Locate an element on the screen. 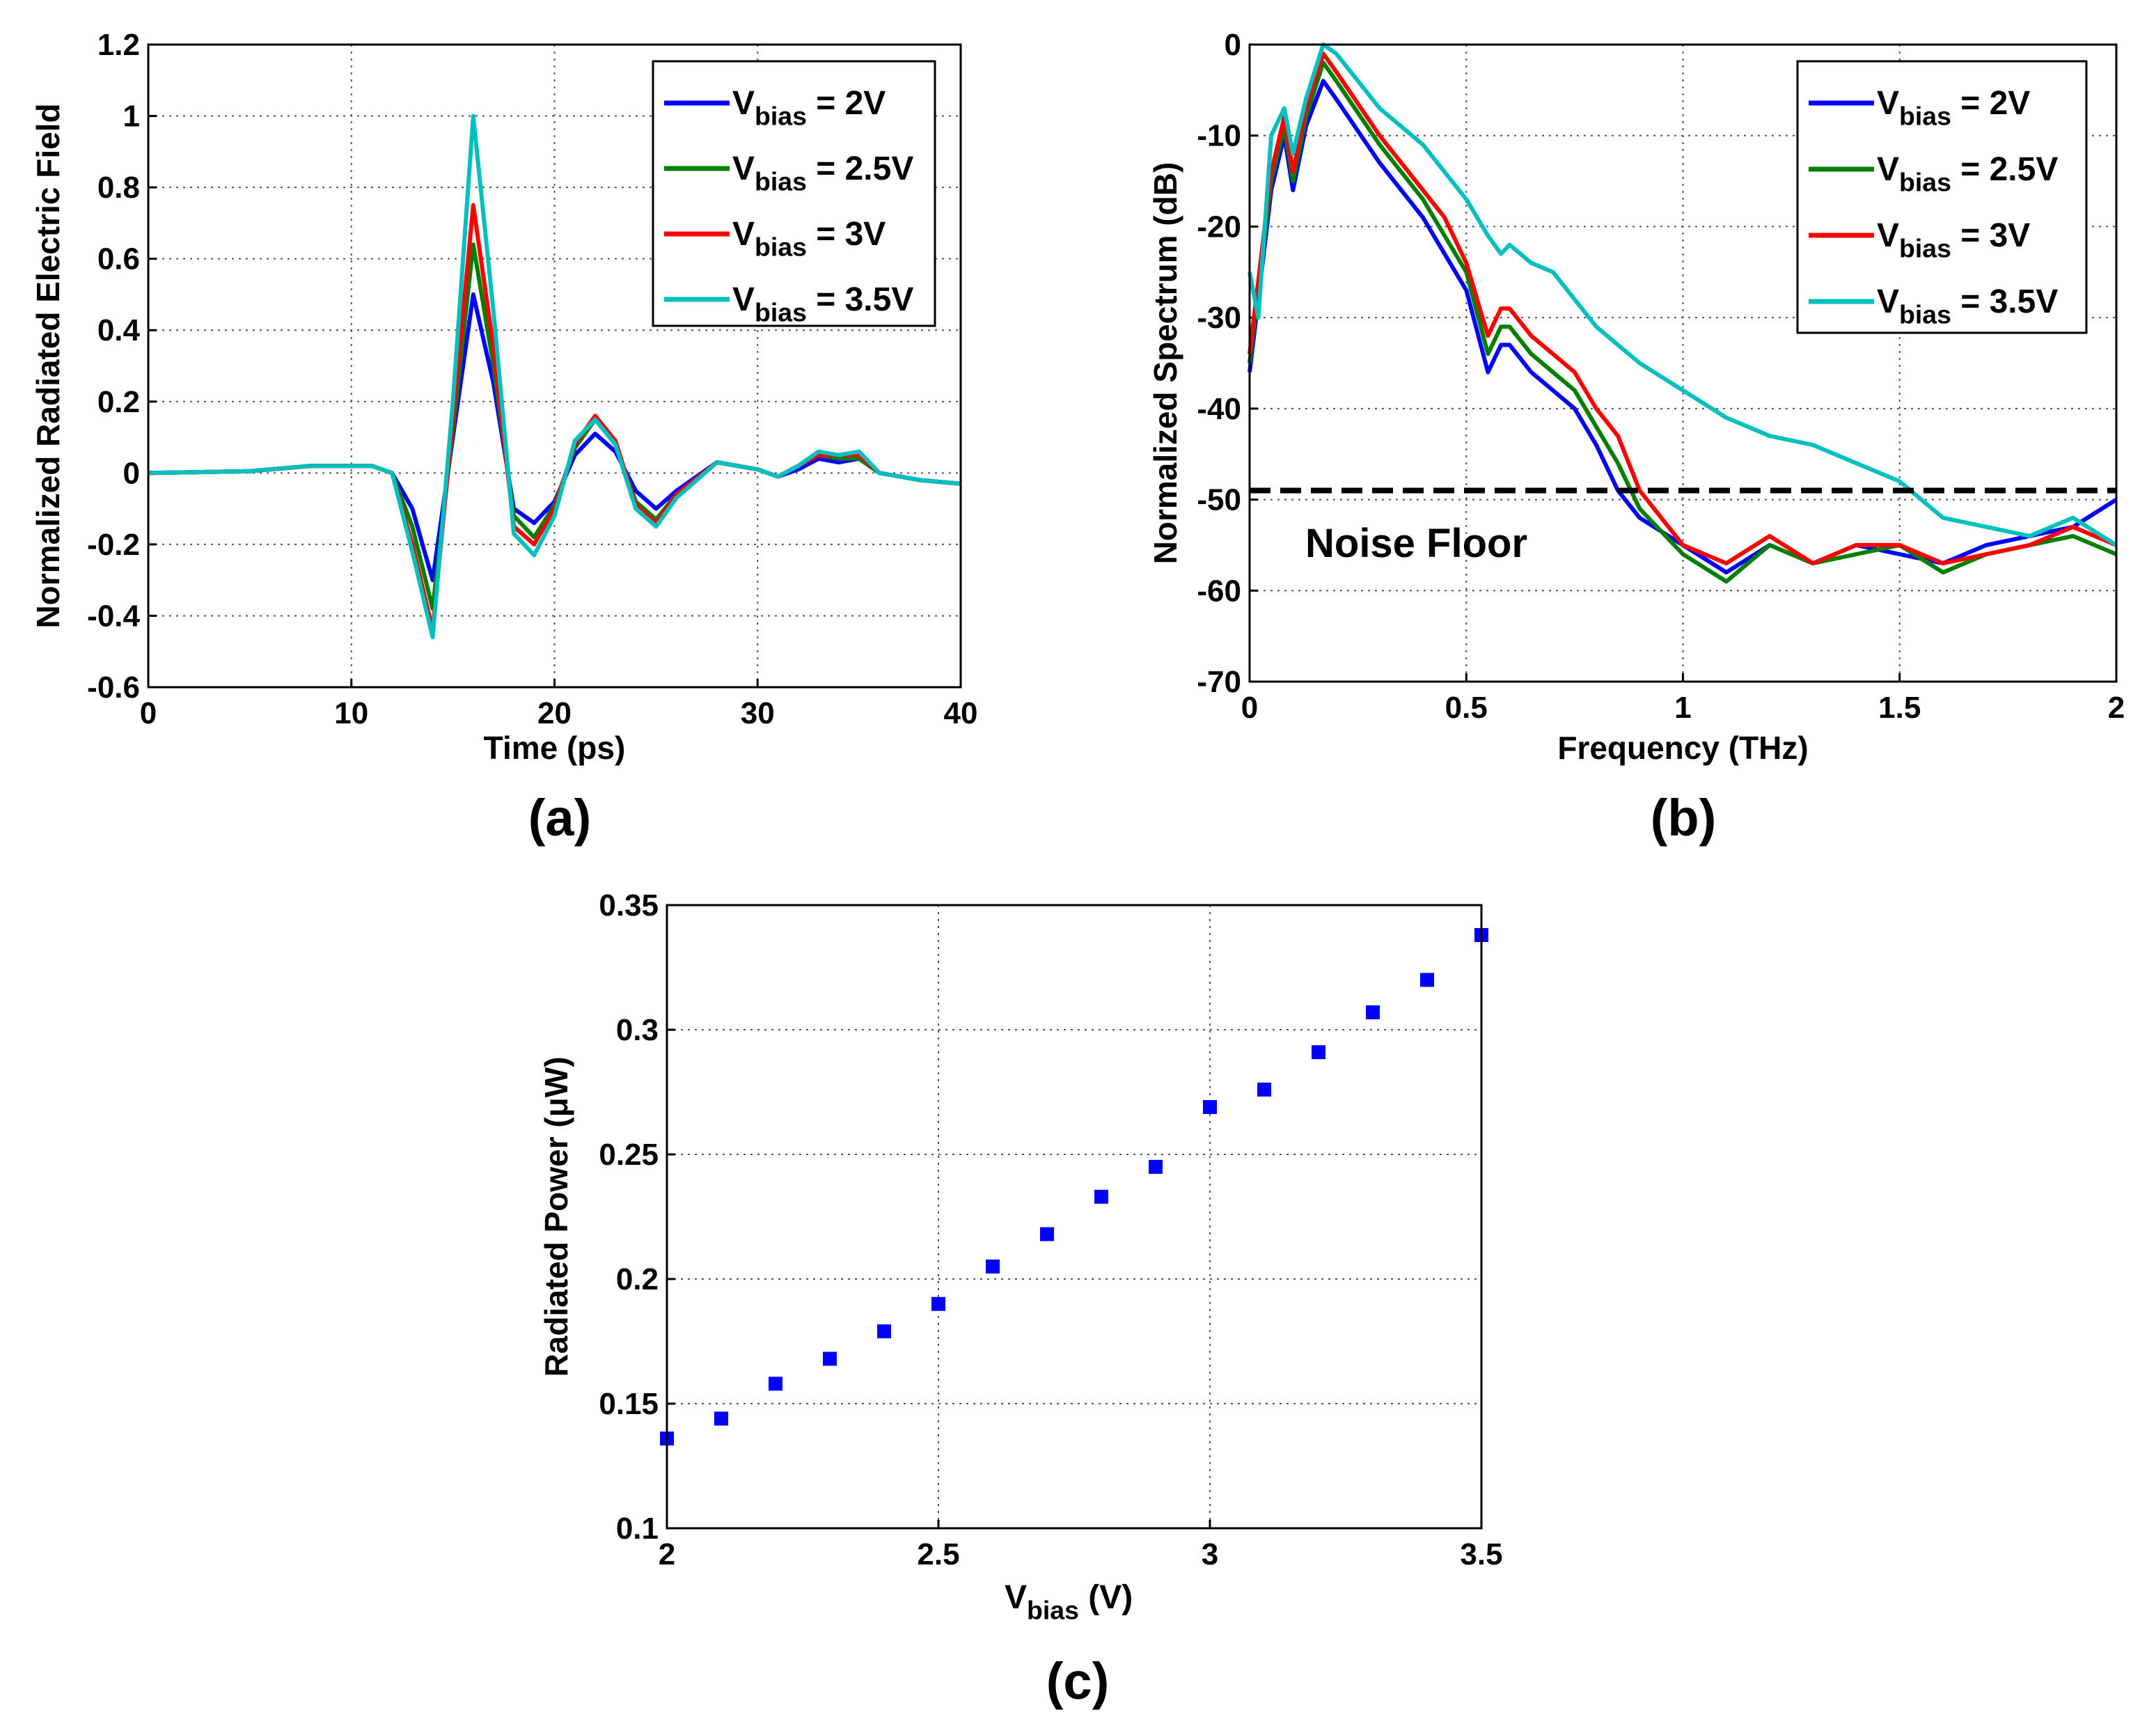 Image resolution: width=2156 pixels, height=1726 pixels. y-tick-label: -0.2 is located at coordinates (113, 545).